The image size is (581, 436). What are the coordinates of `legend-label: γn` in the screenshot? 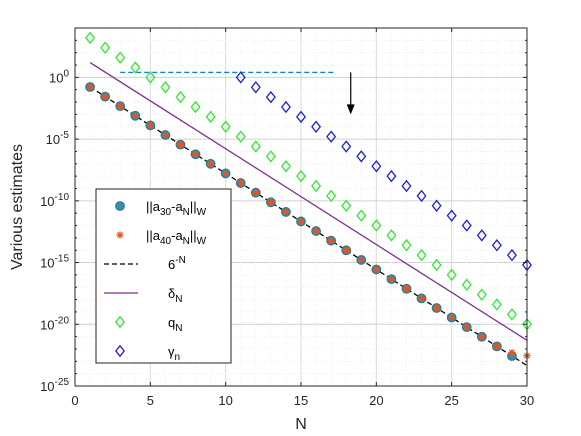 It's located at (174, 353).